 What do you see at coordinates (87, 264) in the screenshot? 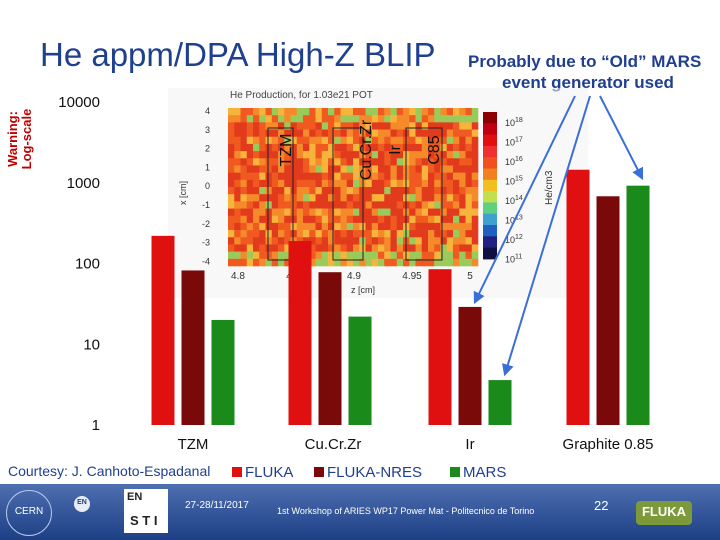
I see `y-tick-label: 100` at bounding box center [87, 264].